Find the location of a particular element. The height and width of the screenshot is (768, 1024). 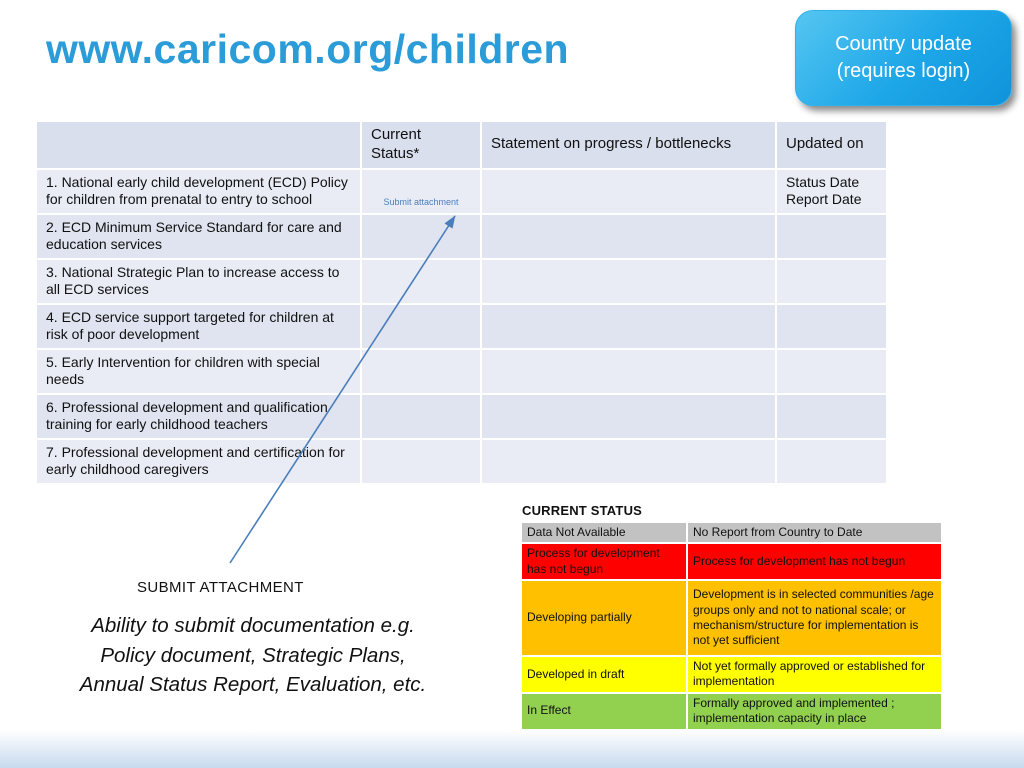

description-line-1: Ability to submit documentation e.g. is located at coordinates (253, 625).